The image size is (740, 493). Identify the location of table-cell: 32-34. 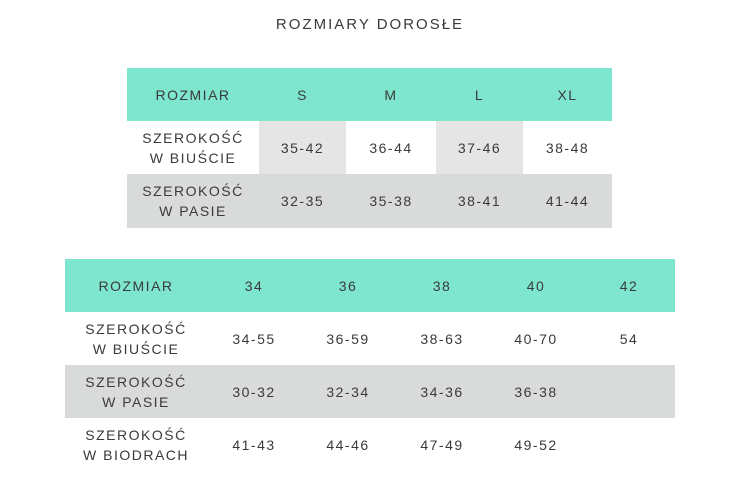
(348, 391).